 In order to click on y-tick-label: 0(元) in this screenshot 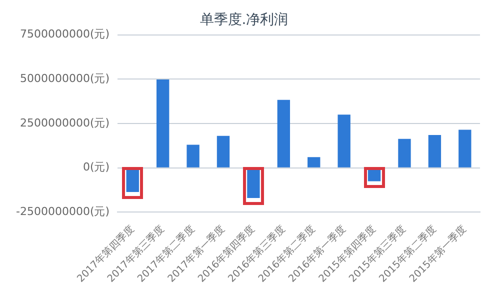, I will do `click(96, 167)`.